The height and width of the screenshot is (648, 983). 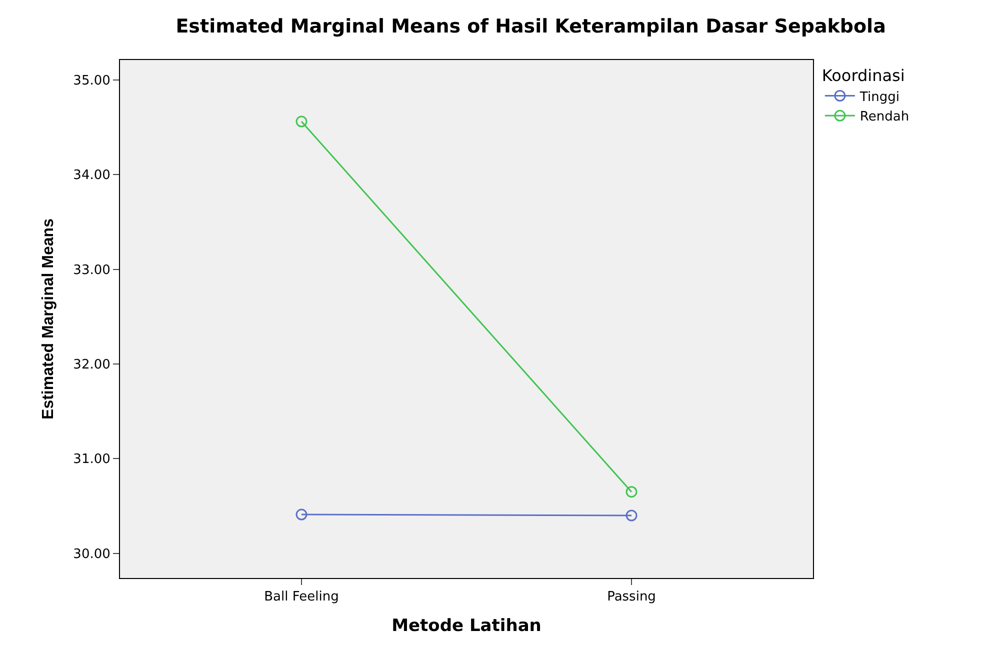 I want to click on y-tick-label: 31.00, so click(x=91, y=460).